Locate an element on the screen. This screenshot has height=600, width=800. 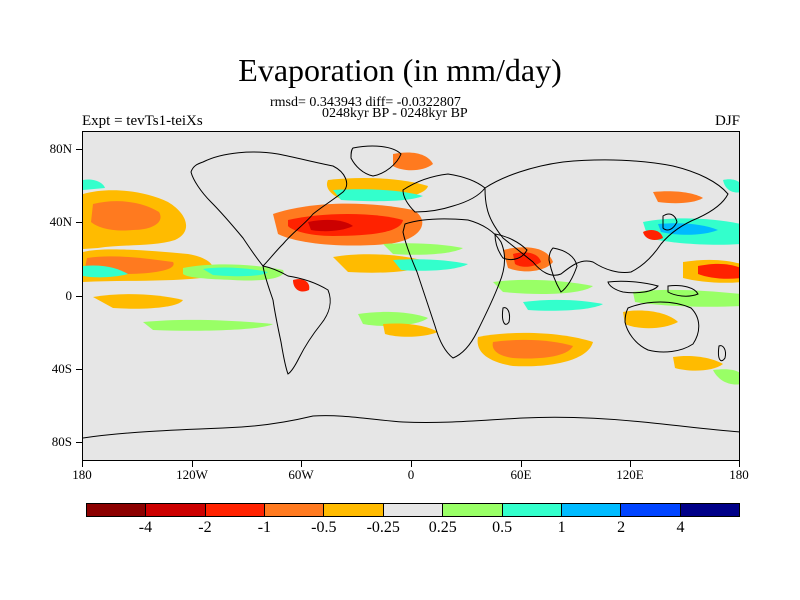
colorbar-label: -4 is located at coordinates (145, 527).